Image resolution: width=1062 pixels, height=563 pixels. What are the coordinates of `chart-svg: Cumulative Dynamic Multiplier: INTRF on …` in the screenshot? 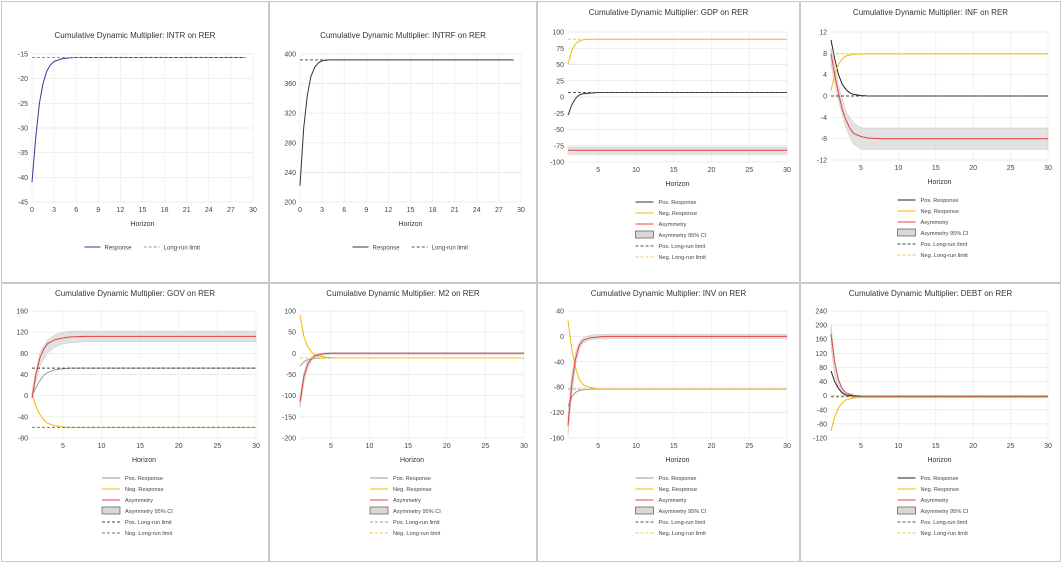 It's located at (404, 141).